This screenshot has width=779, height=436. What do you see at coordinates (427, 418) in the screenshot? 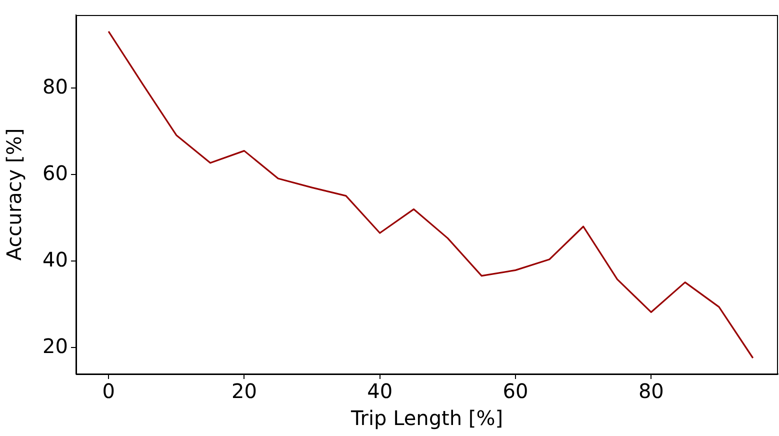
I see `x-axis-title: Trip Length [%]` at bounding box center [427, 418].